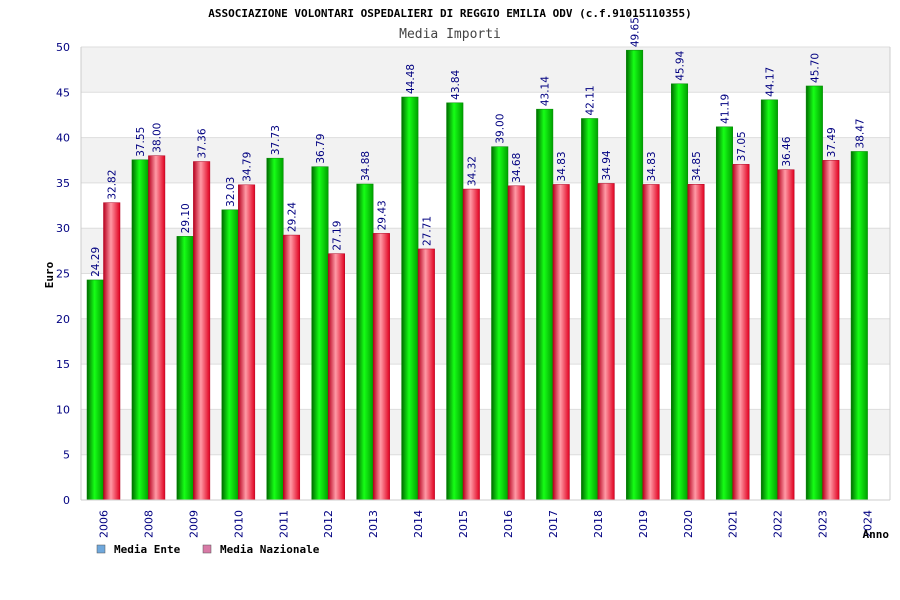  I want to click on bar-value-label: 37.05, so click(742, 146).